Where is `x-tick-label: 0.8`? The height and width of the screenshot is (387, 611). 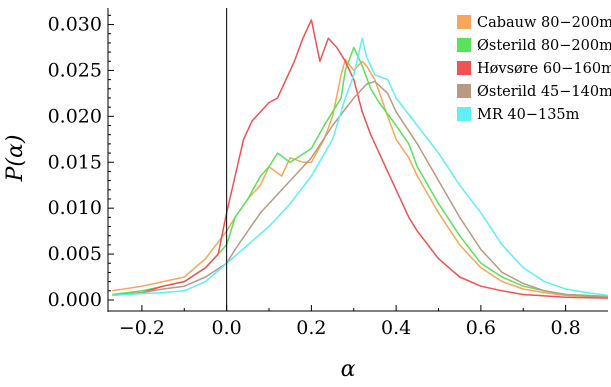
x-tick-label: 0.8 is located at coordinates (566, 328).